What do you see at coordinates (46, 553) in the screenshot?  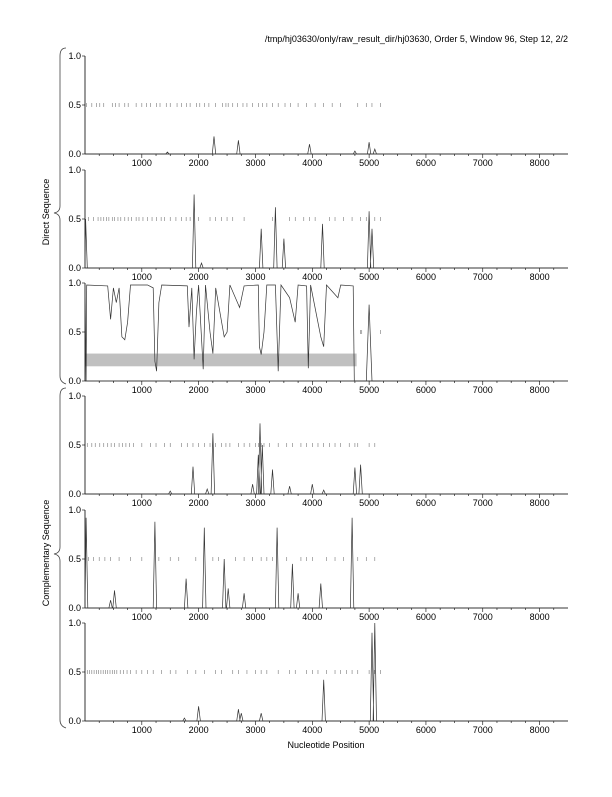 I see `group-label-complementary: Complementary Sequence` at bounding box center [46, 553].